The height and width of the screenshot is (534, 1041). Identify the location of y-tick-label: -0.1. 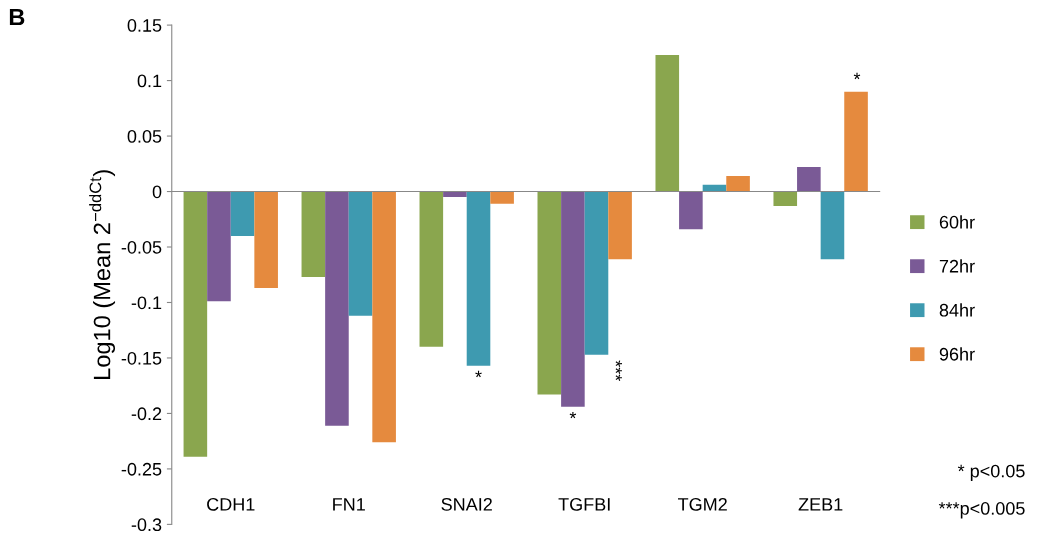
(146, 303).